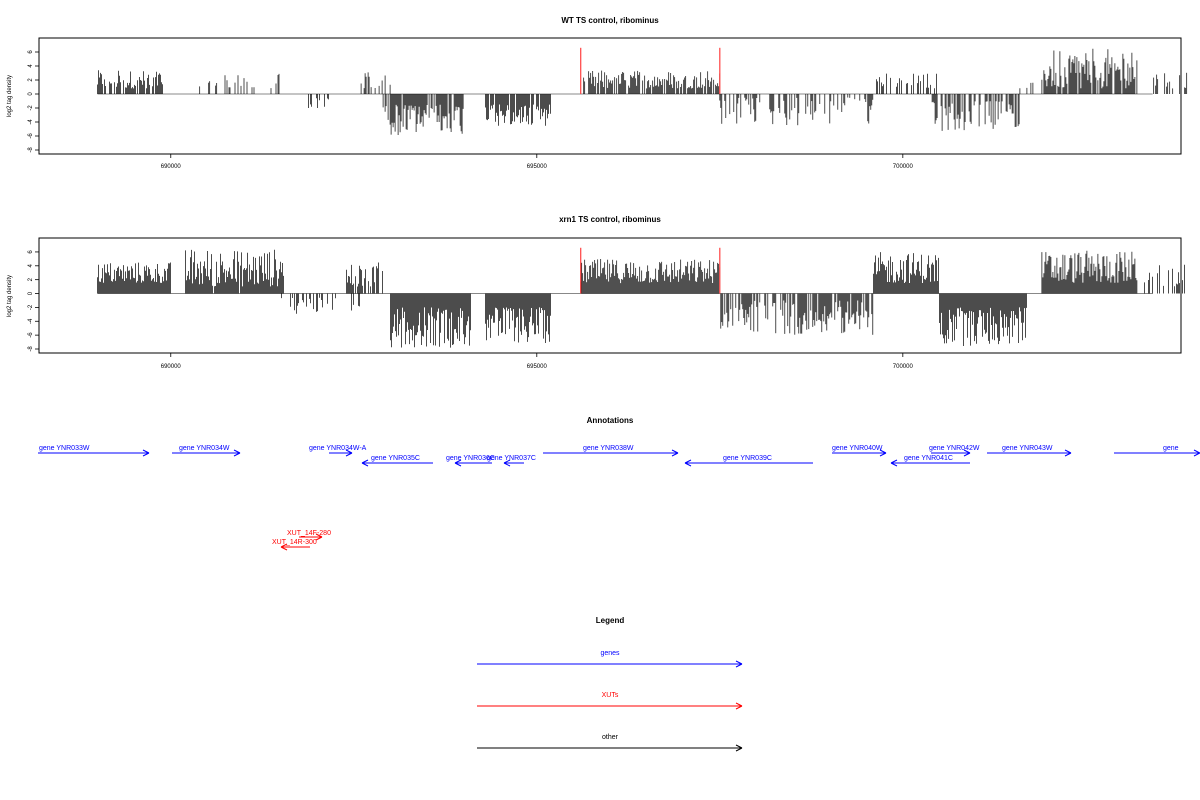  What do you see at coordinates (610, 653) in the screenshot?
I see `legend-label: genes` at bounding box center [610, 653].